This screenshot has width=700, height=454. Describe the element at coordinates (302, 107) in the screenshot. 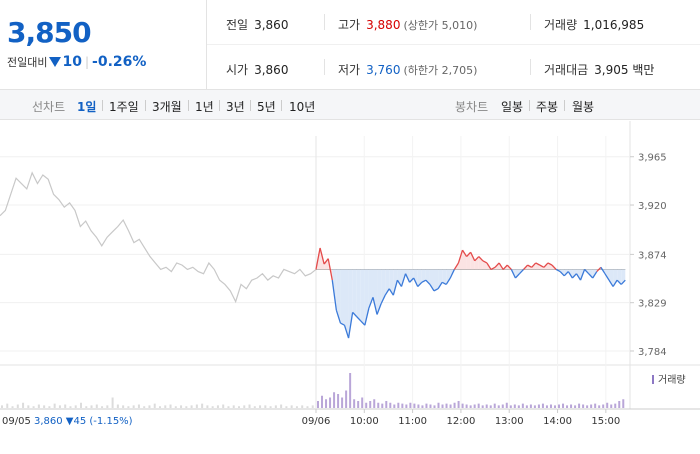

I see `tab-10-years: 10년` at that location.